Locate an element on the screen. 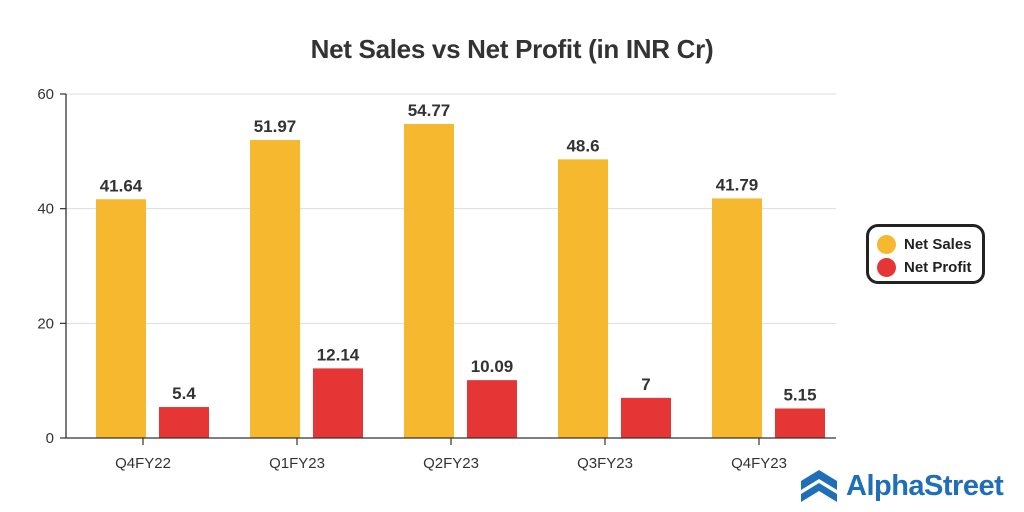 This screenshot has width=1024, height=512. legend: Net Sales Net Profit is located at coordinates (925, 254).